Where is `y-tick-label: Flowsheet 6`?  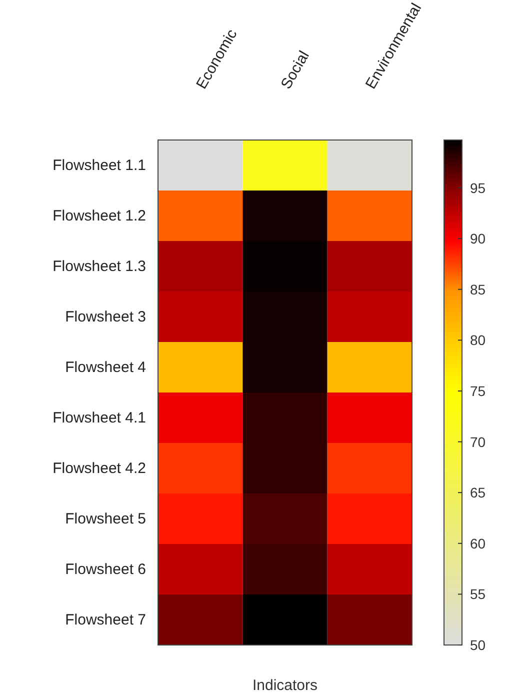 y-tick-label: Flowsheet 6 is located at coordinates (105, 569).